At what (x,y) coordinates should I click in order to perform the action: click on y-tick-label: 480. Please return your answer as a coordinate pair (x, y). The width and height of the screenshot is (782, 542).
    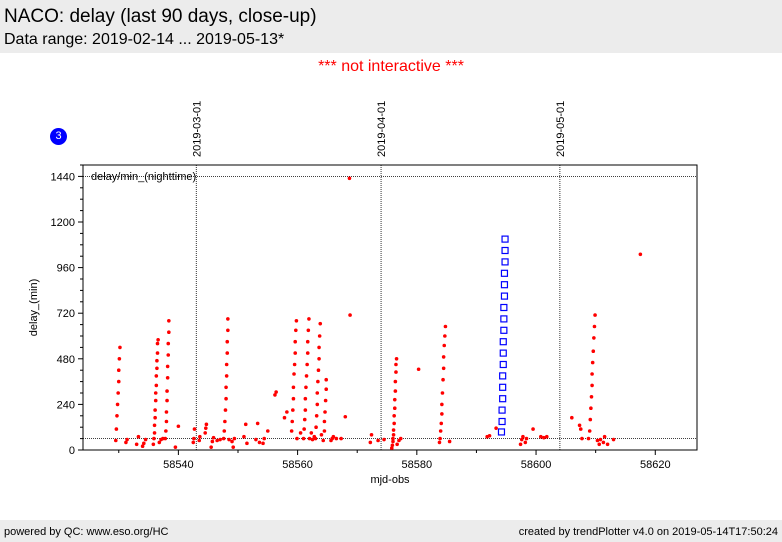
    Looking at the image, I should click on (66, 360).